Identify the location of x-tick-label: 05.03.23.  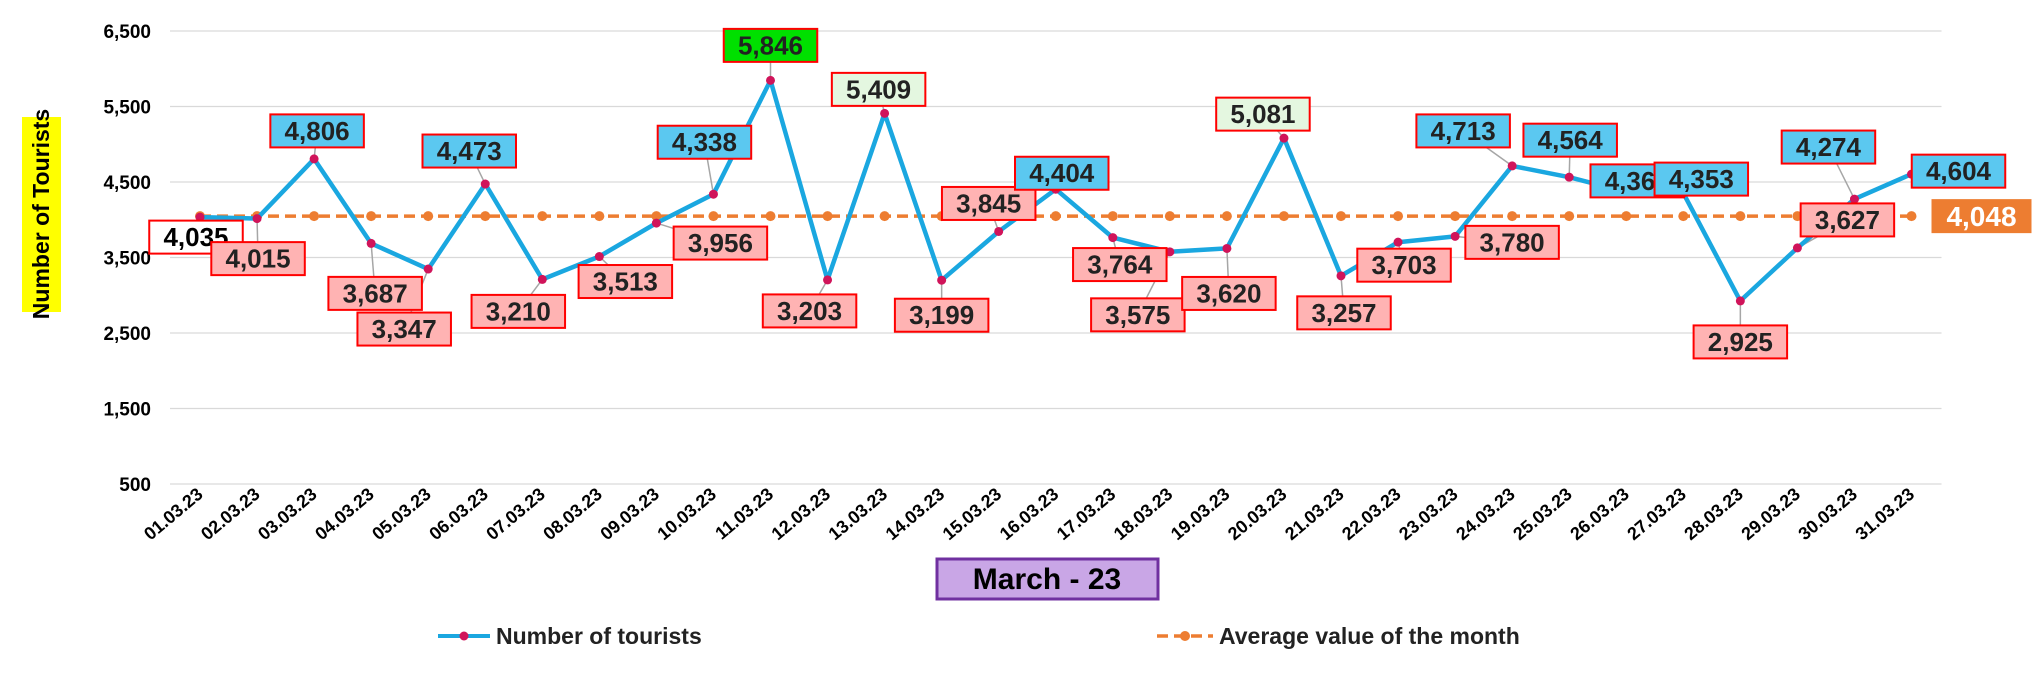
(401, 514).